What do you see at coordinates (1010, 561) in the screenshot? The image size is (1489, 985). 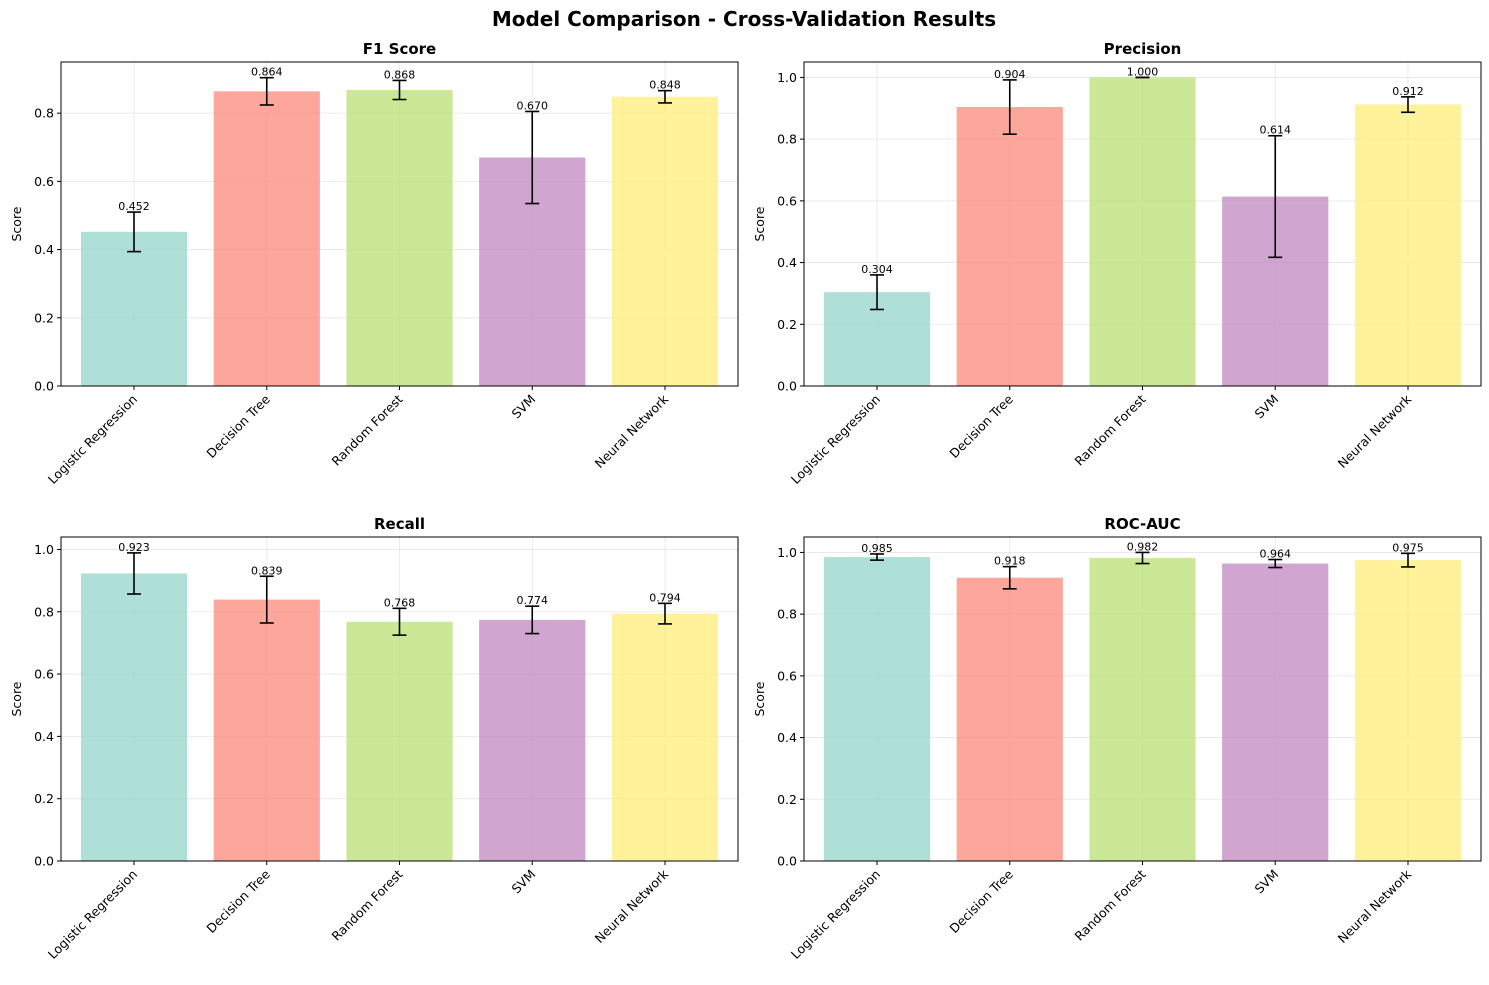 I see `value-label: 0.918` at bounding box center [1010, 561].